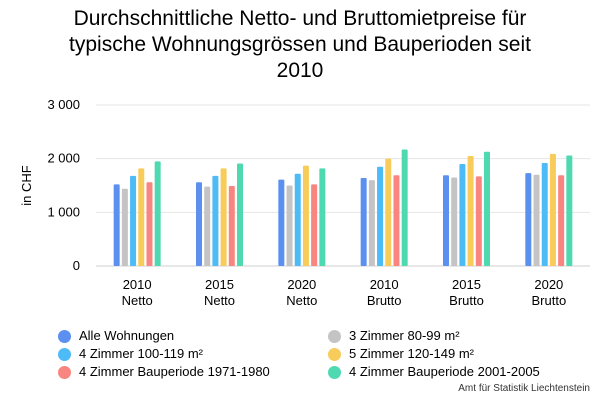 The width and height of the screenshot is (600, 400). Describe the element at coordinates (63, 104) in the screenshot. I see `y-tick-label: 3 000` at that location.